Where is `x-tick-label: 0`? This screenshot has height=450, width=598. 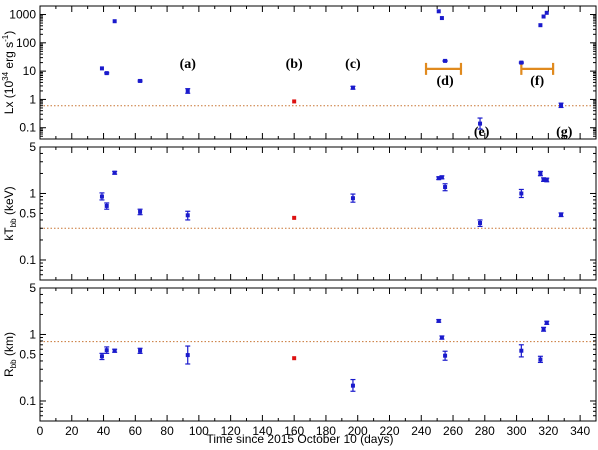
x-tick-label: 0 is located at coordinates (40, 431).